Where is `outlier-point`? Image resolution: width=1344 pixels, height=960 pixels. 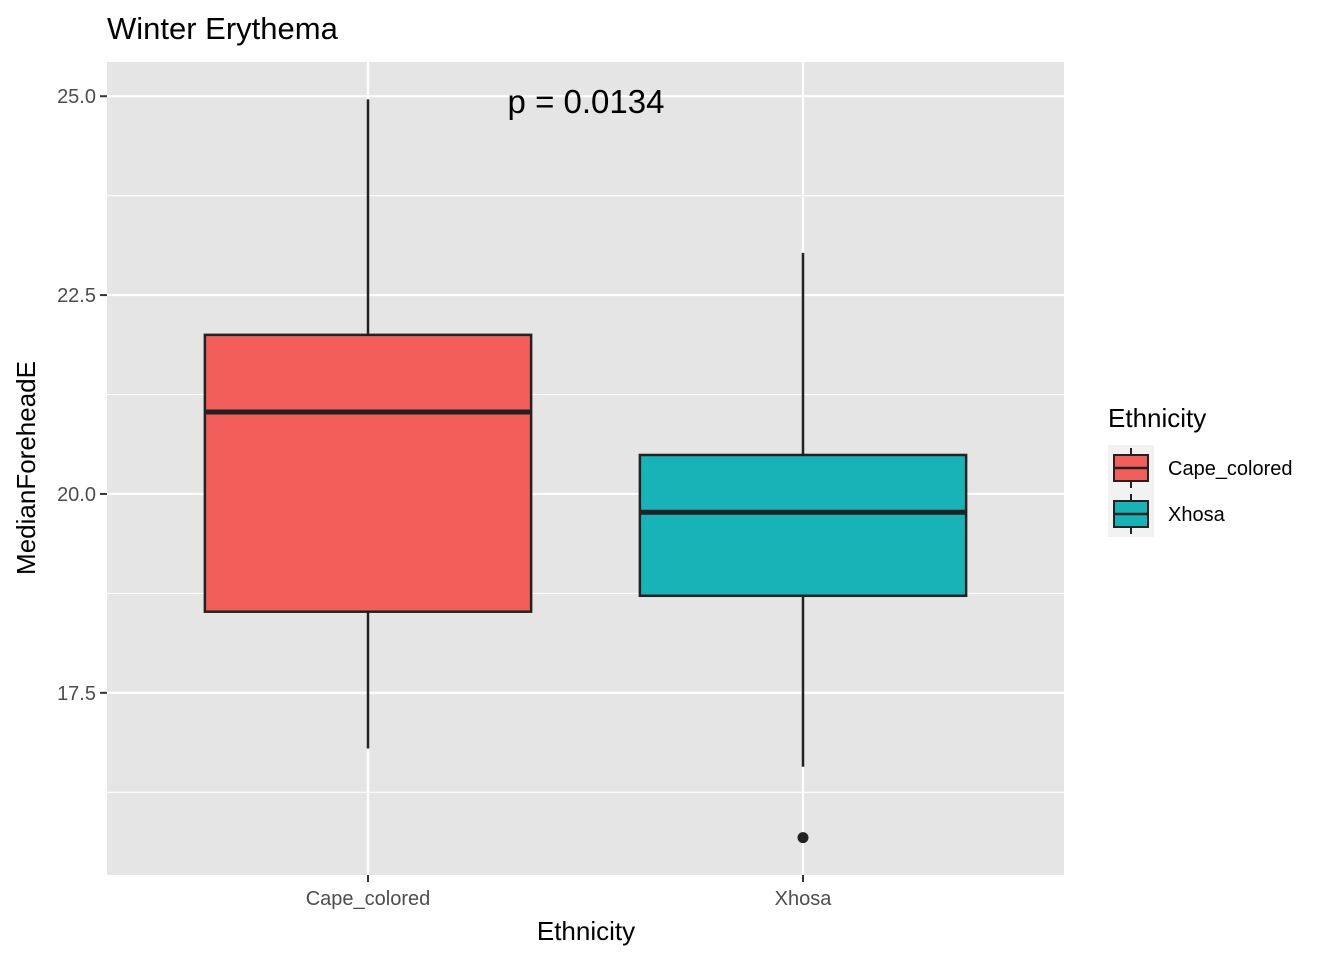 outlier-point is located at coordinates (803, 838).